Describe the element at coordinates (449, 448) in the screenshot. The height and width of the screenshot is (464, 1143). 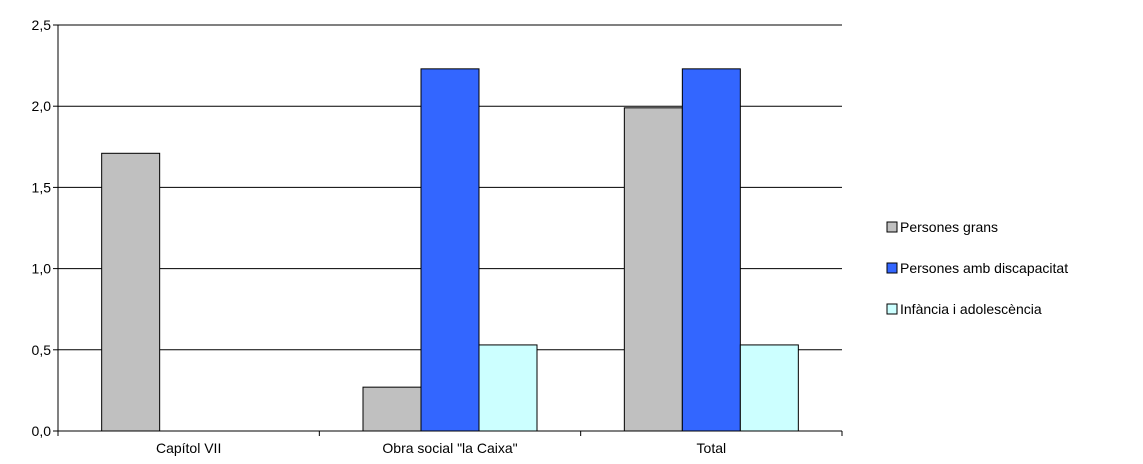
I see `x-category-label: Obra social "la Caixa"` at that location.